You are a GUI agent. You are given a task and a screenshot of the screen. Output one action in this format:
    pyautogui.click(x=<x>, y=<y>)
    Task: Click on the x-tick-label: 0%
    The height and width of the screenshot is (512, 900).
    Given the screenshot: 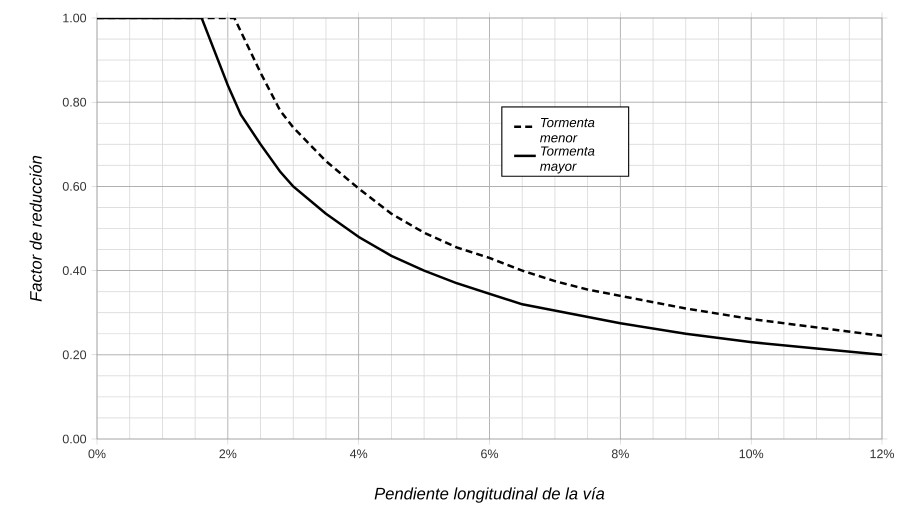 What is the action you would take?
    pyautogui.click(x=97, y=453)
    